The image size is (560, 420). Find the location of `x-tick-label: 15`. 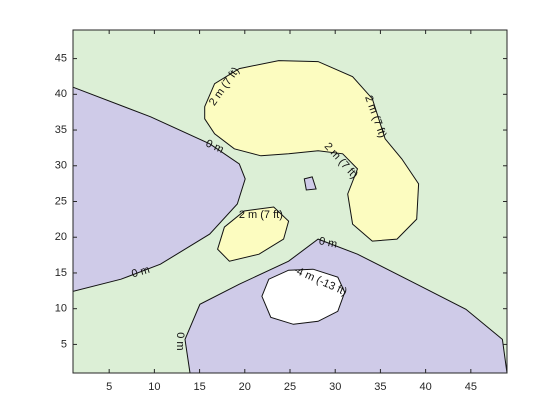

x-tick-label: 15 is located at coordinates (199, 387).